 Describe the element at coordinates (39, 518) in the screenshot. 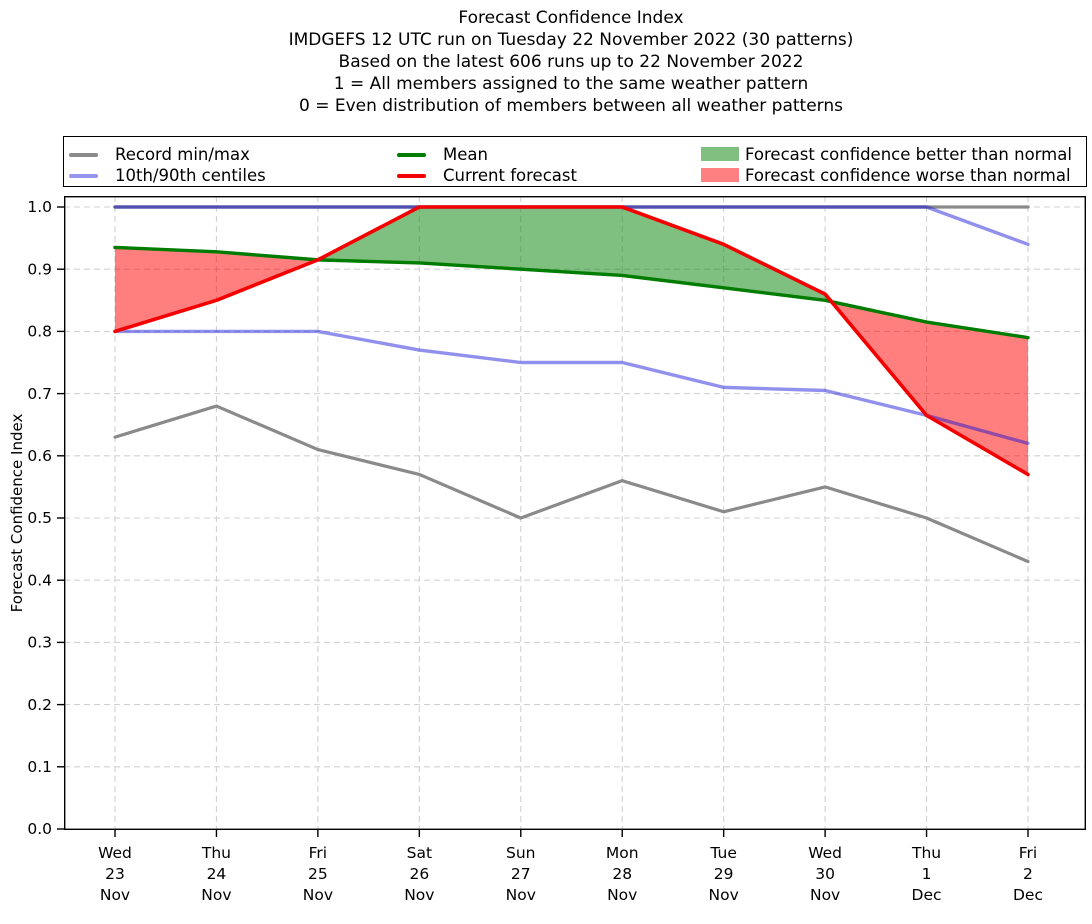

I see `svg-text: 0.5` at that location.